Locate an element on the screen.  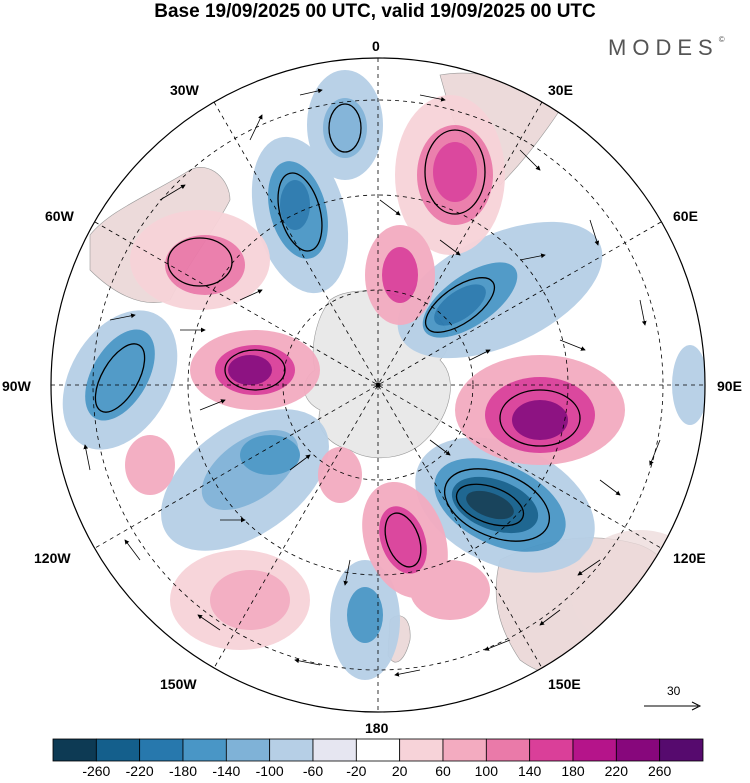
colorbar is located at coordinates (378, 750).